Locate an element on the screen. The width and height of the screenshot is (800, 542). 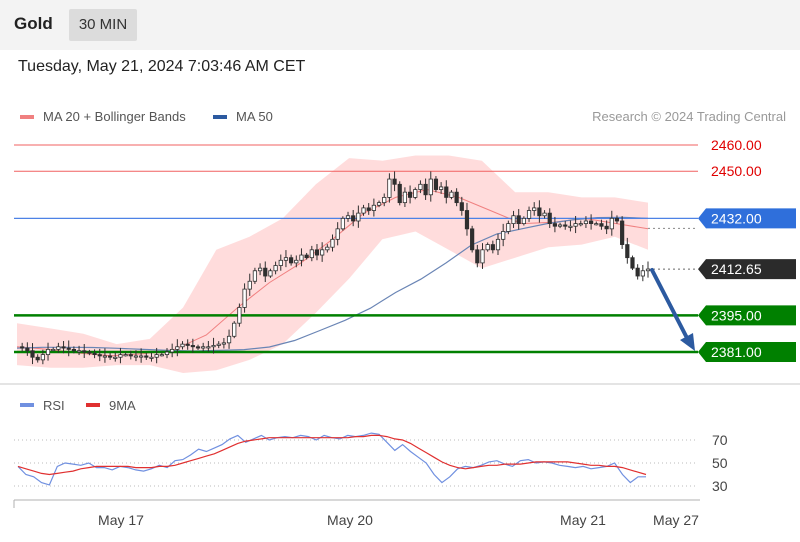
rsi-ma-line is located at coordinates (332, 455).